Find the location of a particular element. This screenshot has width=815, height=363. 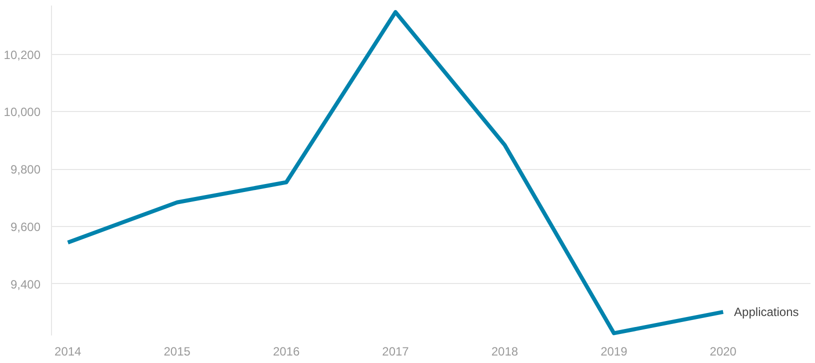

x-tick-label: 2015 is located at coordinates (177, 351).